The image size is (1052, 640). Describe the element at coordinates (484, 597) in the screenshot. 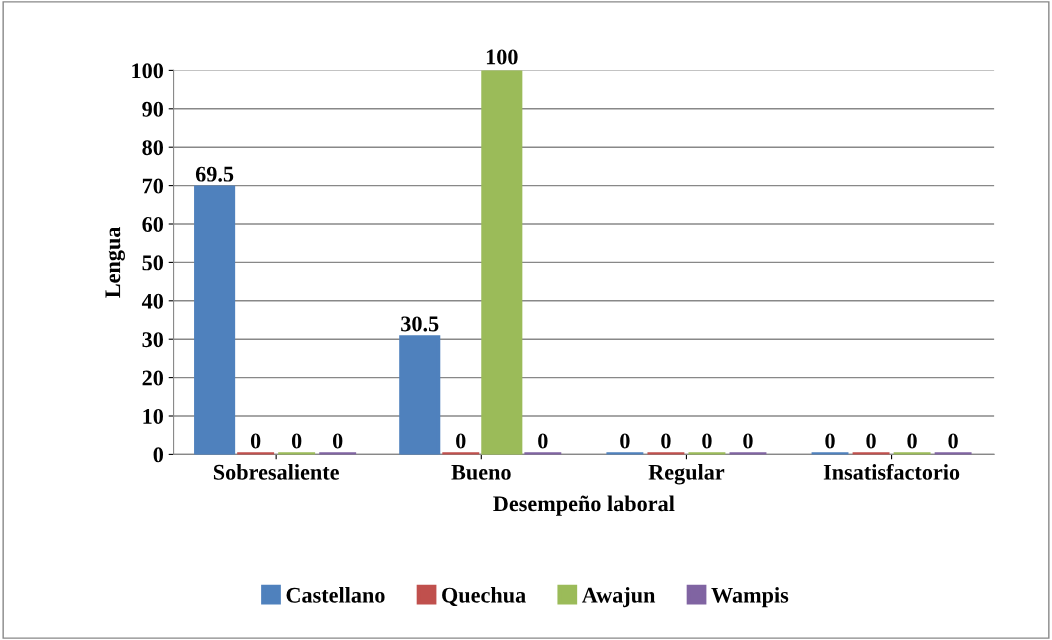

I see `legend-label: Quechua` at that location.